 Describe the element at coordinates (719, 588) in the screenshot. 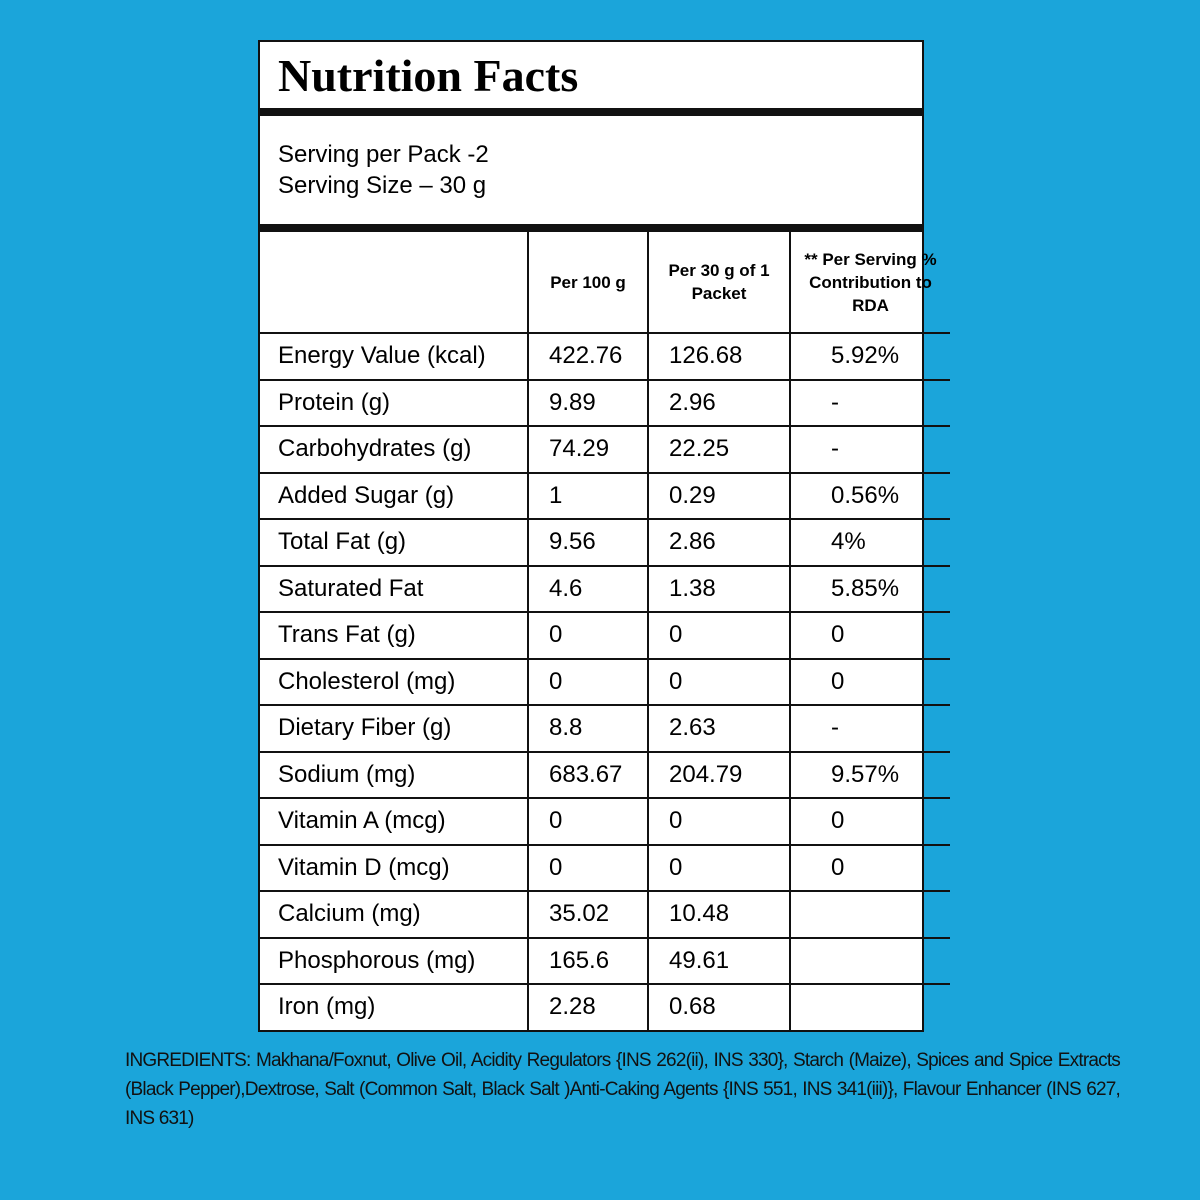

I see `nutrient-value: 1.38` at that location.